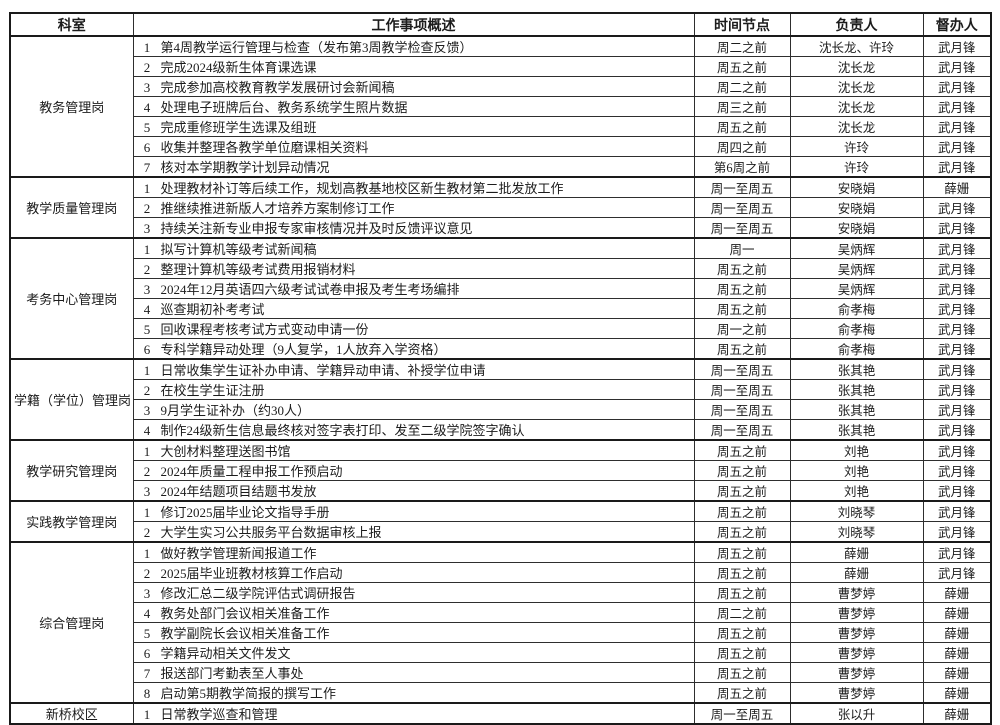  Describe the element at coordinates (277, 208) in the screenshot. I see `task-text: 推继续推进新版人才培养方案制修订工作` at that location.